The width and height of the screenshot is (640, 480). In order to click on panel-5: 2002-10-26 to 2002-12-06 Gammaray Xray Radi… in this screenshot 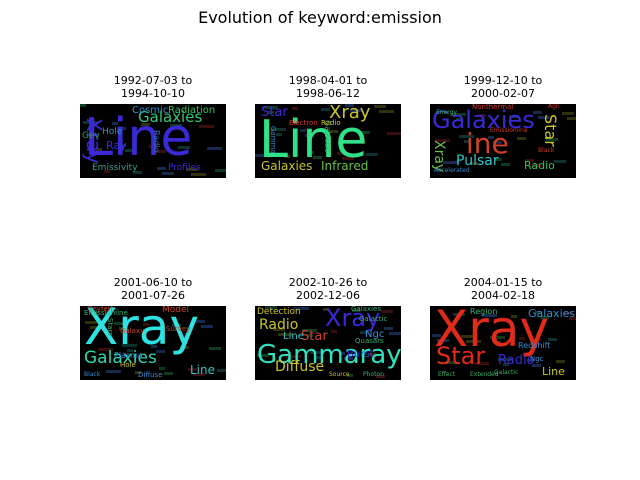, I will do `click(328, 328)`.